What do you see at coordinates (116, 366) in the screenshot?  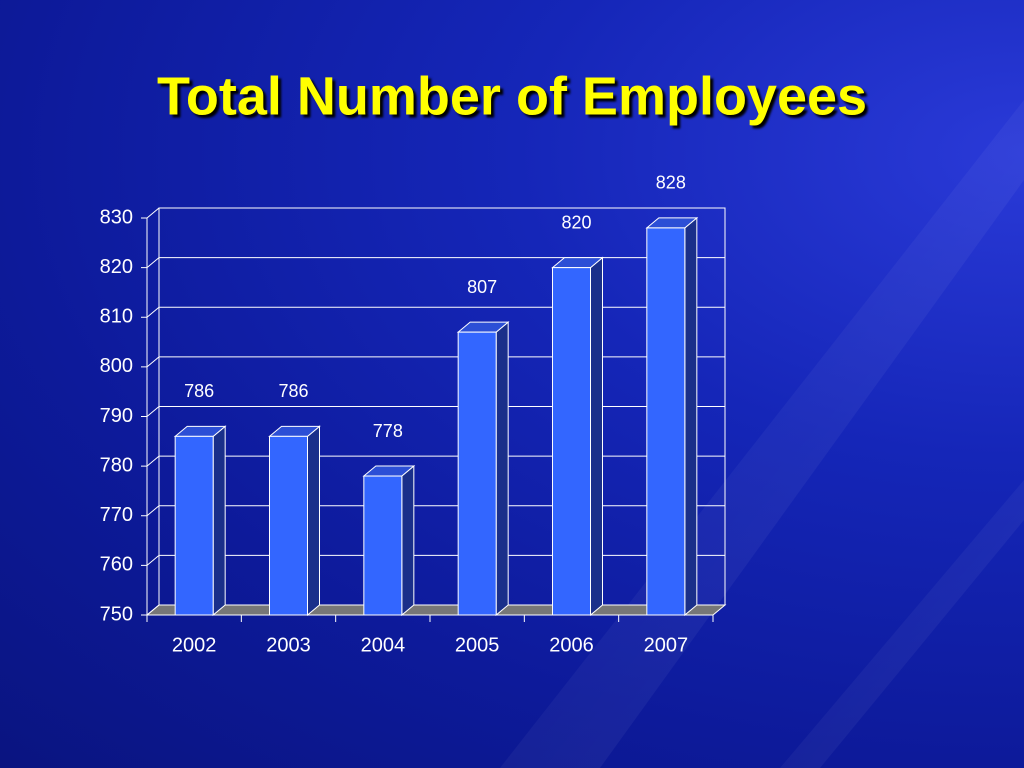 I see `y-tick-label: 800` at bounding box center [116, 366].